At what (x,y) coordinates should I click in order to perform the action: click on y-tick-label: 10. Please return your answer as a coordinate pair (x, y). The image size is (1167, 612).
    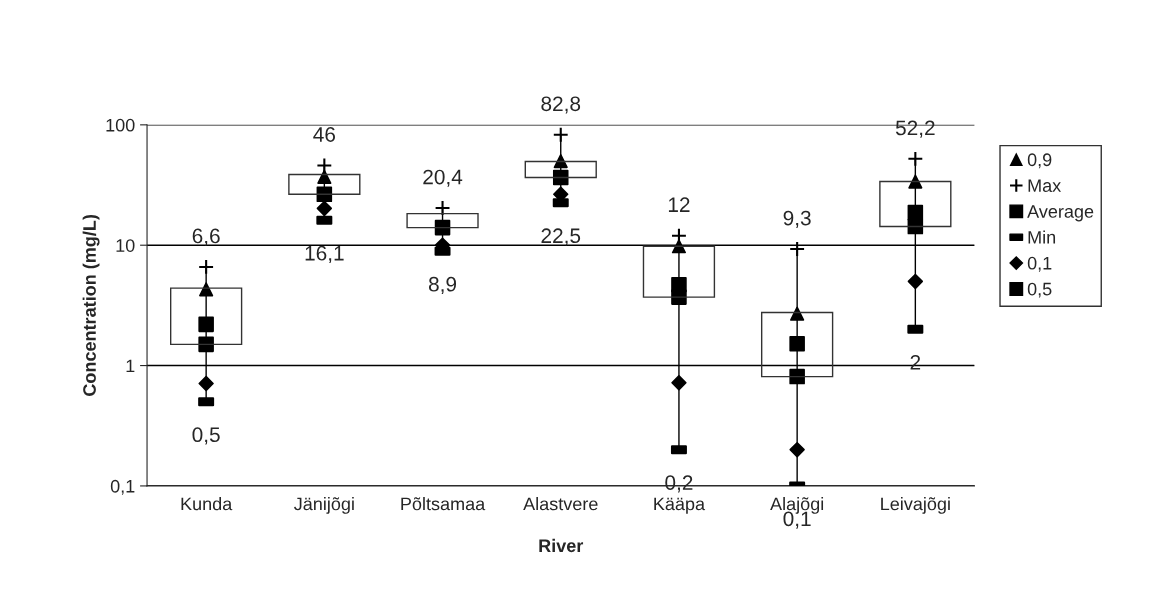
    Looking at the image, I should click on (125, 245).